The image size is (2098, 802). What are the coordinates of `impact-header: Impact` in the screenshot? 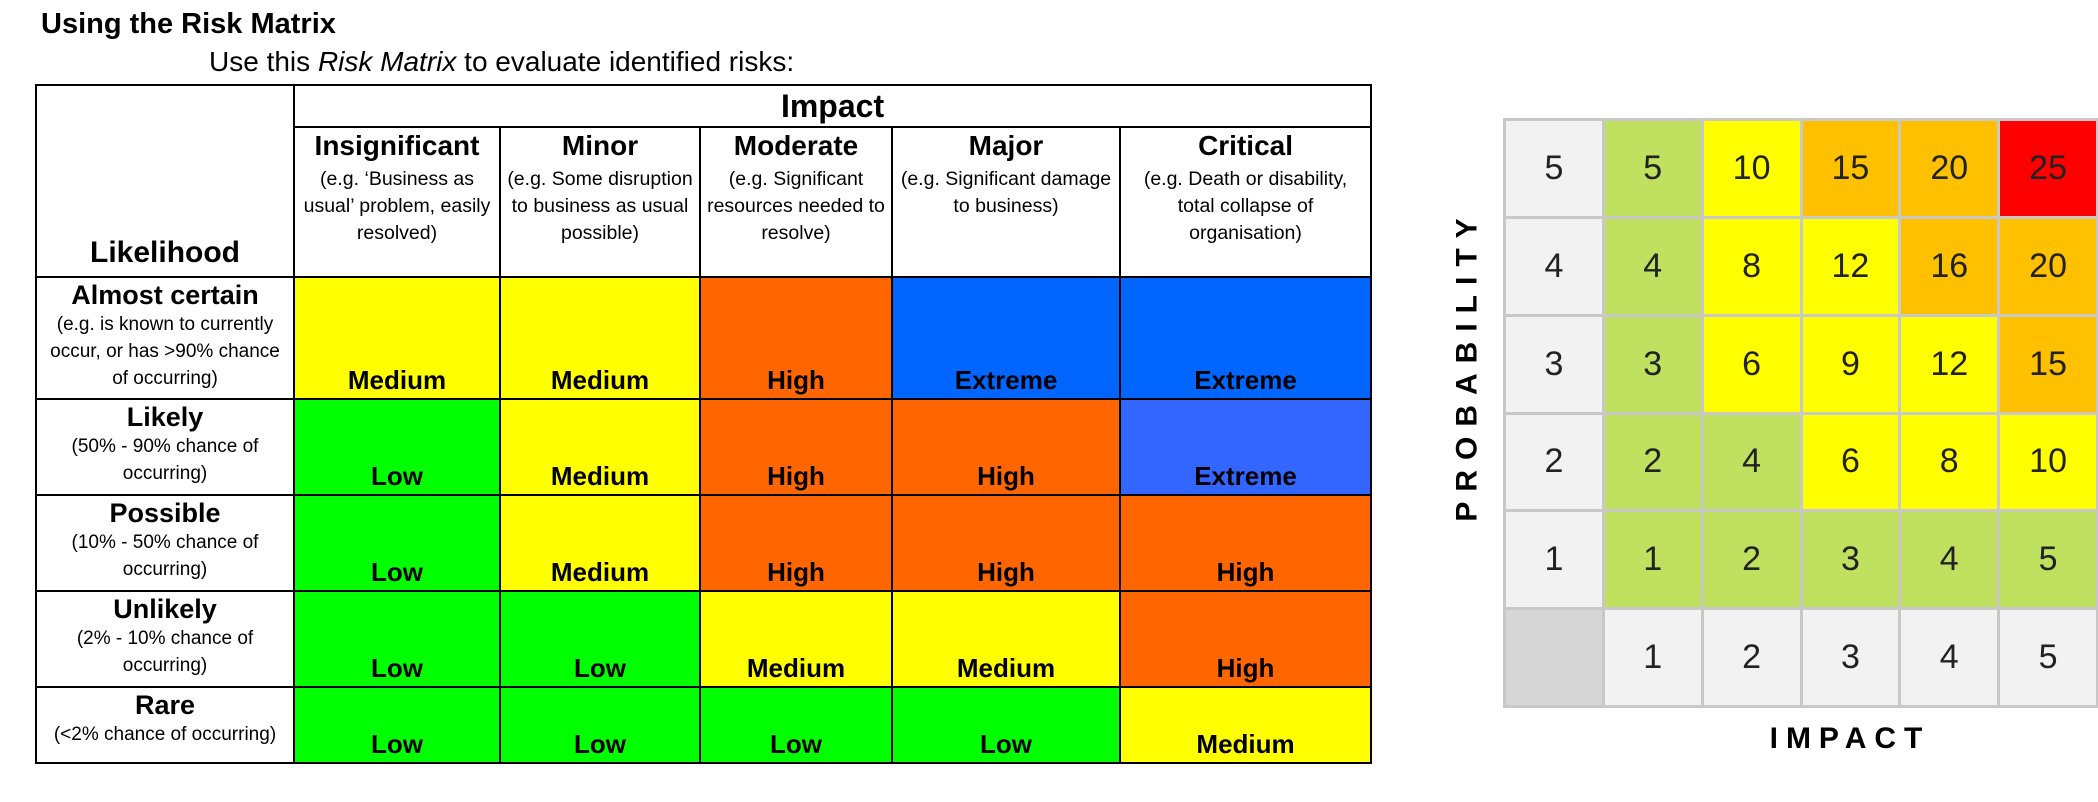 It's located at (832, 106).